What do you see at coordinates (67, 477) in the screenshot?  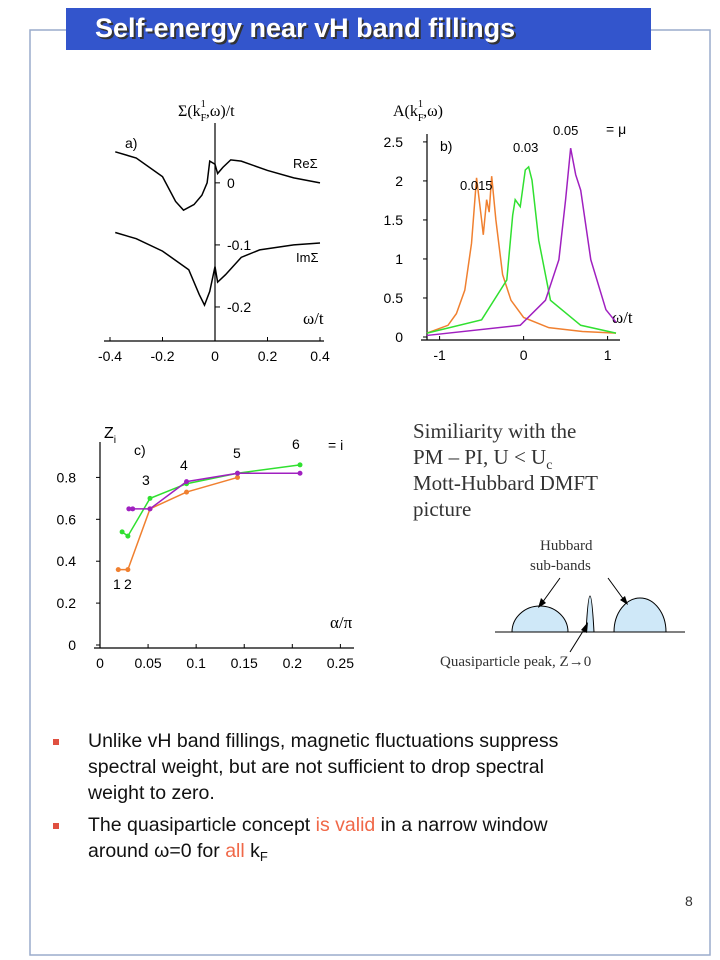 I see `y-tick-label: 0.8` at bounding box center [67, 477].